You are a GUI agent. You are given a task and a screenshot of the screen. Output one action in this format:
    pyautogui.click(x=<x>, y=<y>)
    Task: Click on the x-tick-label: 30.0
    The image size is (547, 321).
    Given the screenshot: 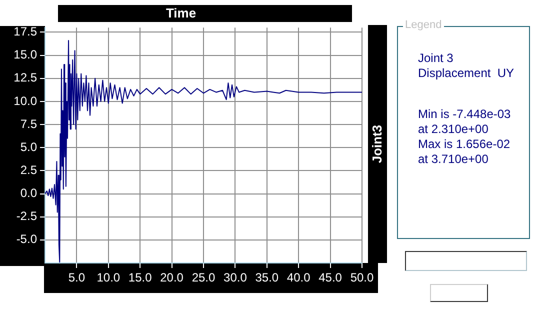 What is the action you would take?
    pyautogui.click(x=236, y=277)
    